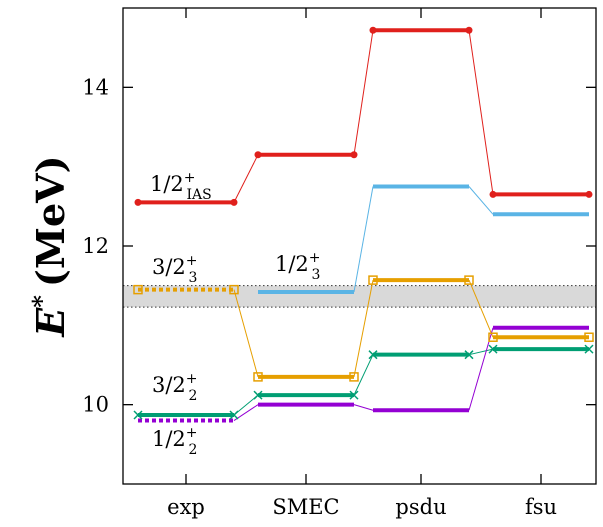  I want to click on level-label-threehalf-2: 3/2+ 2, so click(175, 387).